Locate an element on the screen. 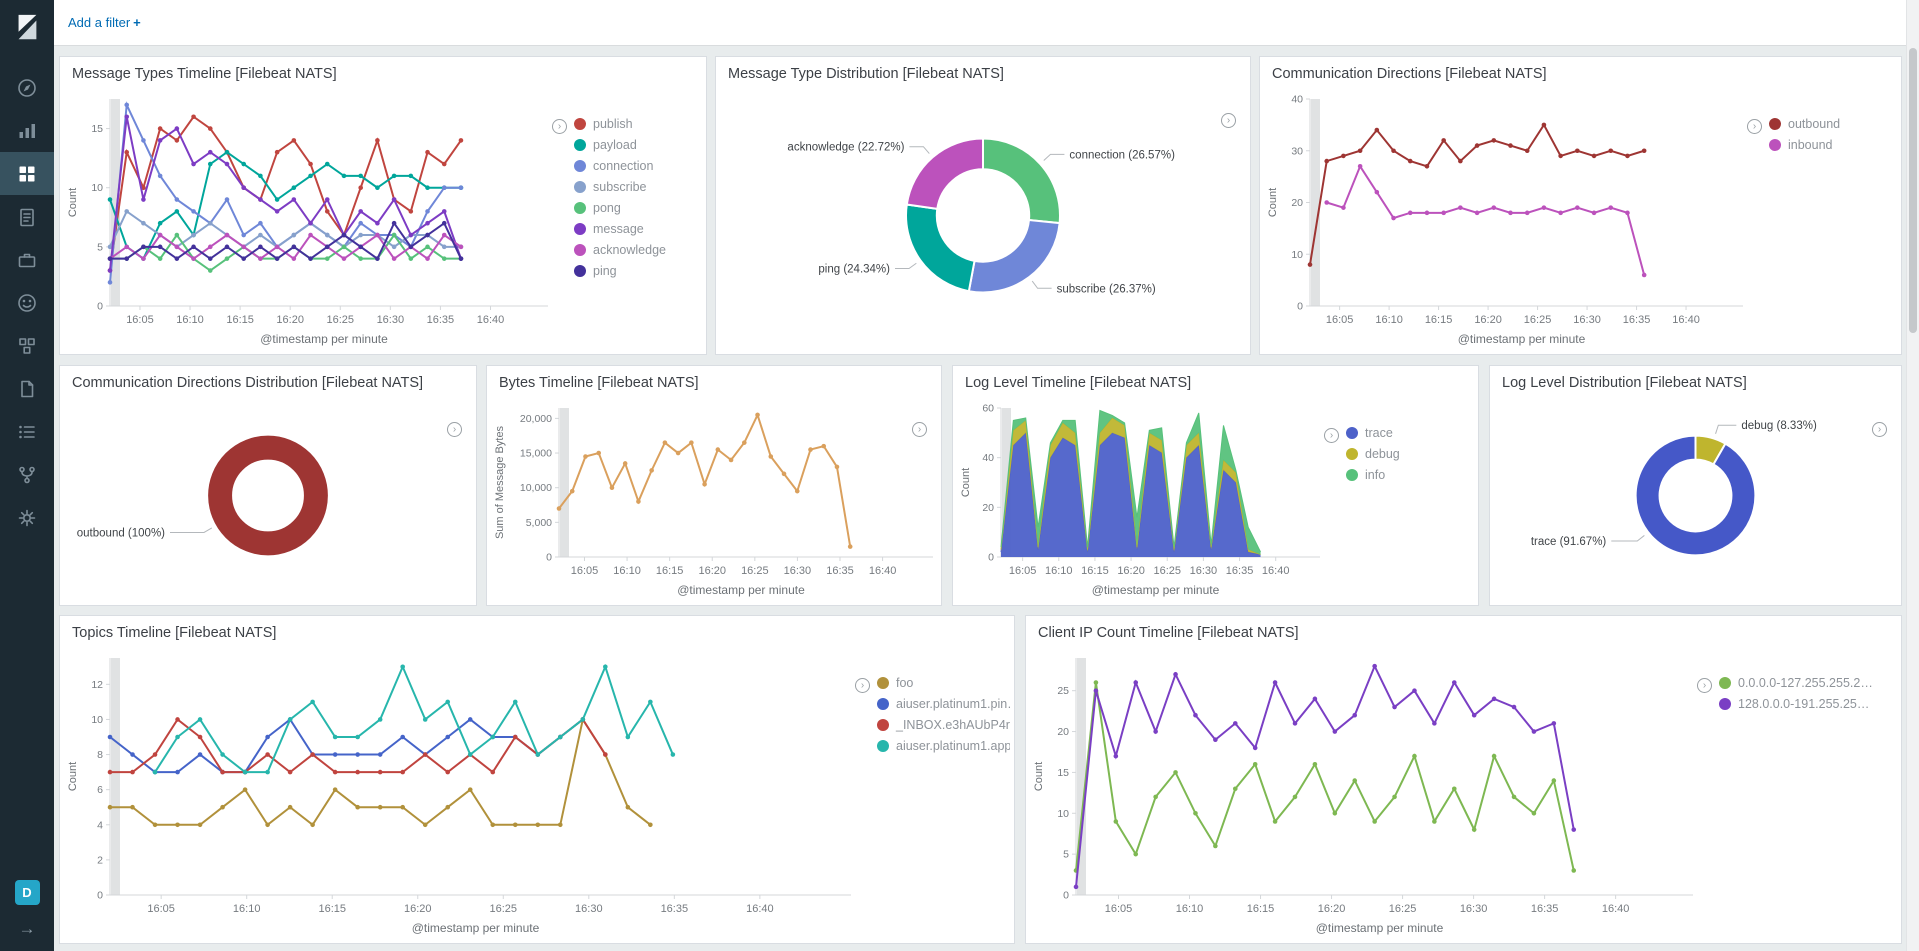  plus-icon: + is located at coordinates (137, 22).